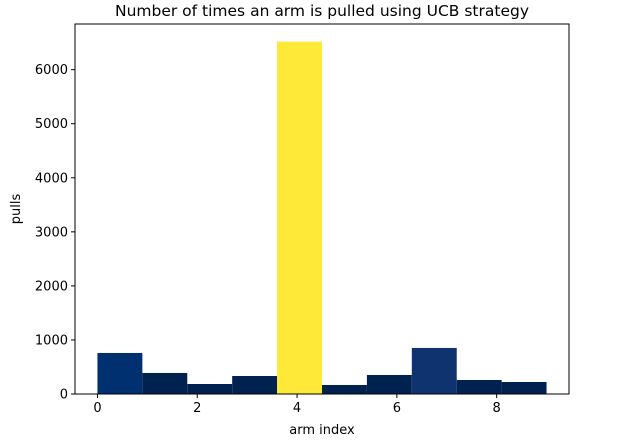 The width and height of the screenshot is (629, 445). Describe the element at coordinates (51, 232) in the screenshot. I see `y-tick-label: 3000` at that location.